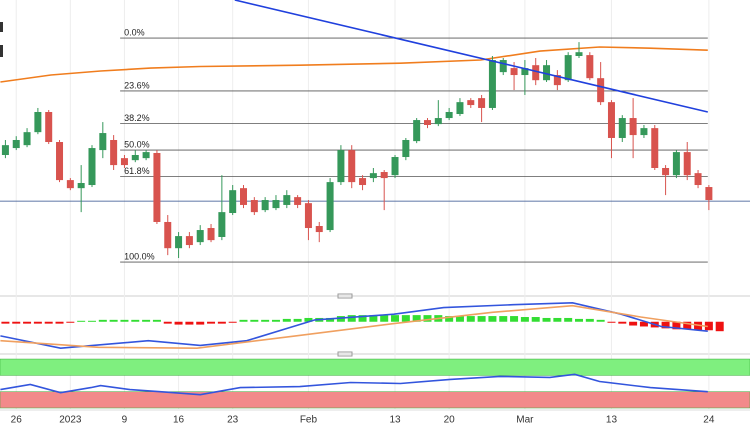 The image size is (750, 430). Describe the element at coordinates (139, 256) in the screenshot. I see `fib-label: 100.0%` at that location.